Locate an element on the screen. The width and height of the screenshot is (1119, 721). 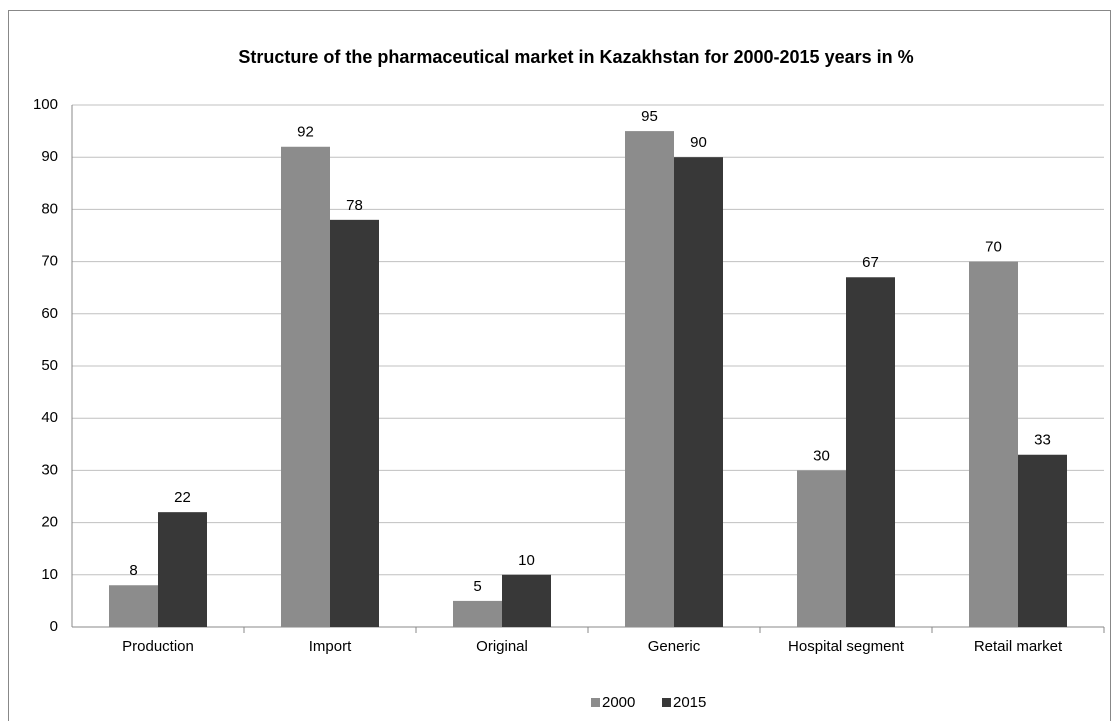
y-tick-label: 40 is located at coordinates (49, 417).